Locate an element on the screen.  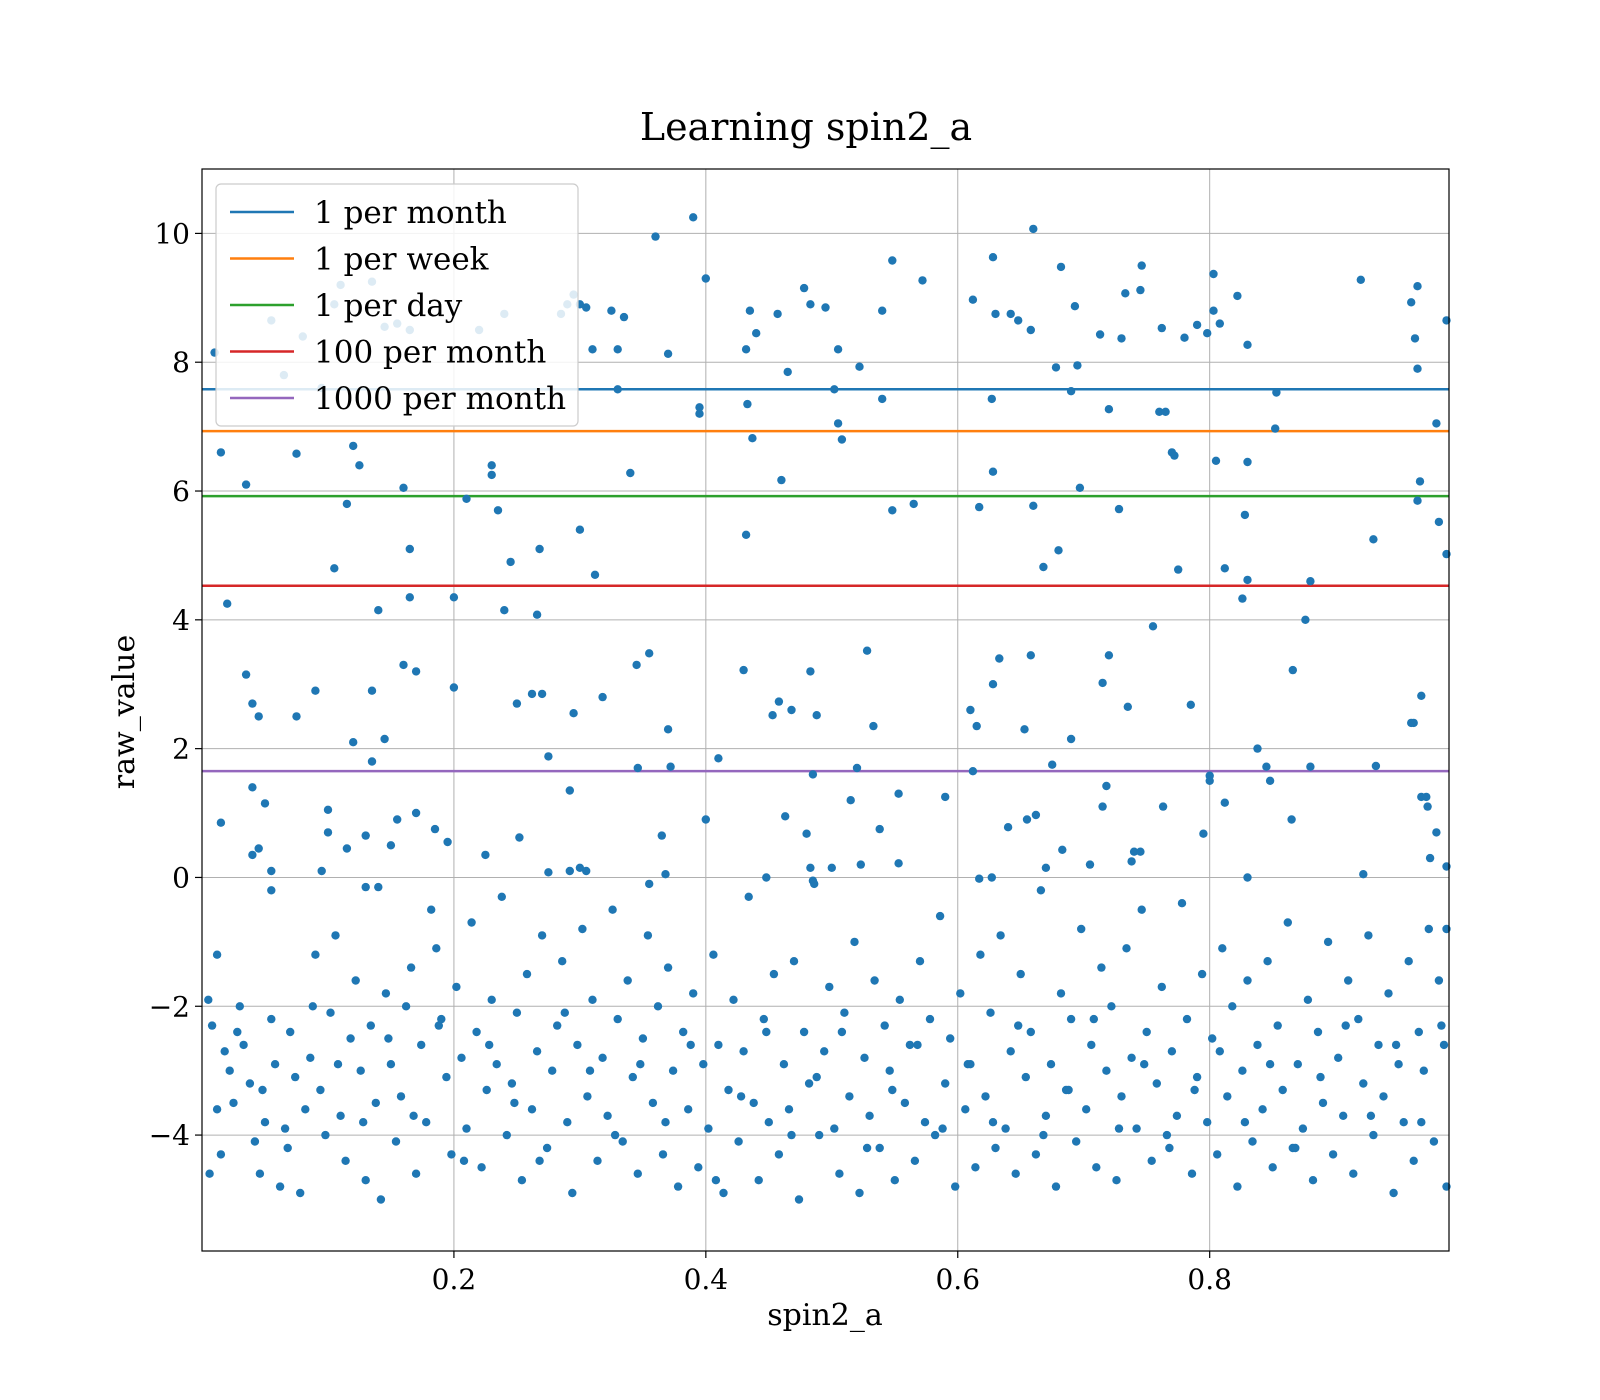
legend-label: 100 per month is located at coordinates (430, 353).